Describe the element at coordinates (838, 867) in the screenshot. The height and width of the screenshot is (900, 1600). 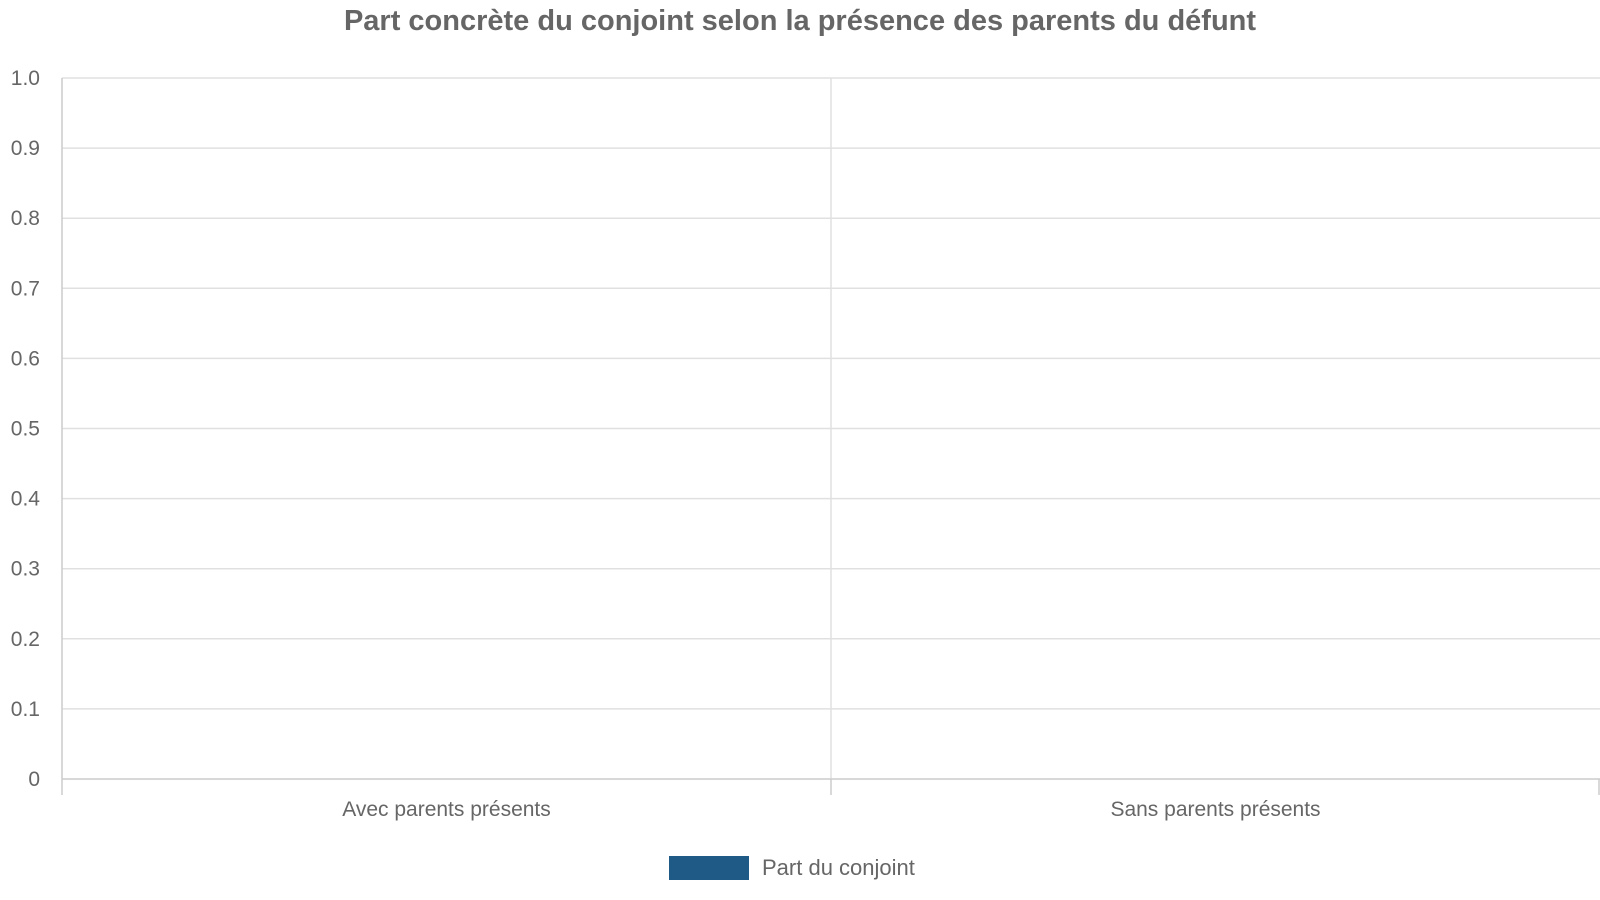
I see `legend-label: Part du conjoint` at that location.